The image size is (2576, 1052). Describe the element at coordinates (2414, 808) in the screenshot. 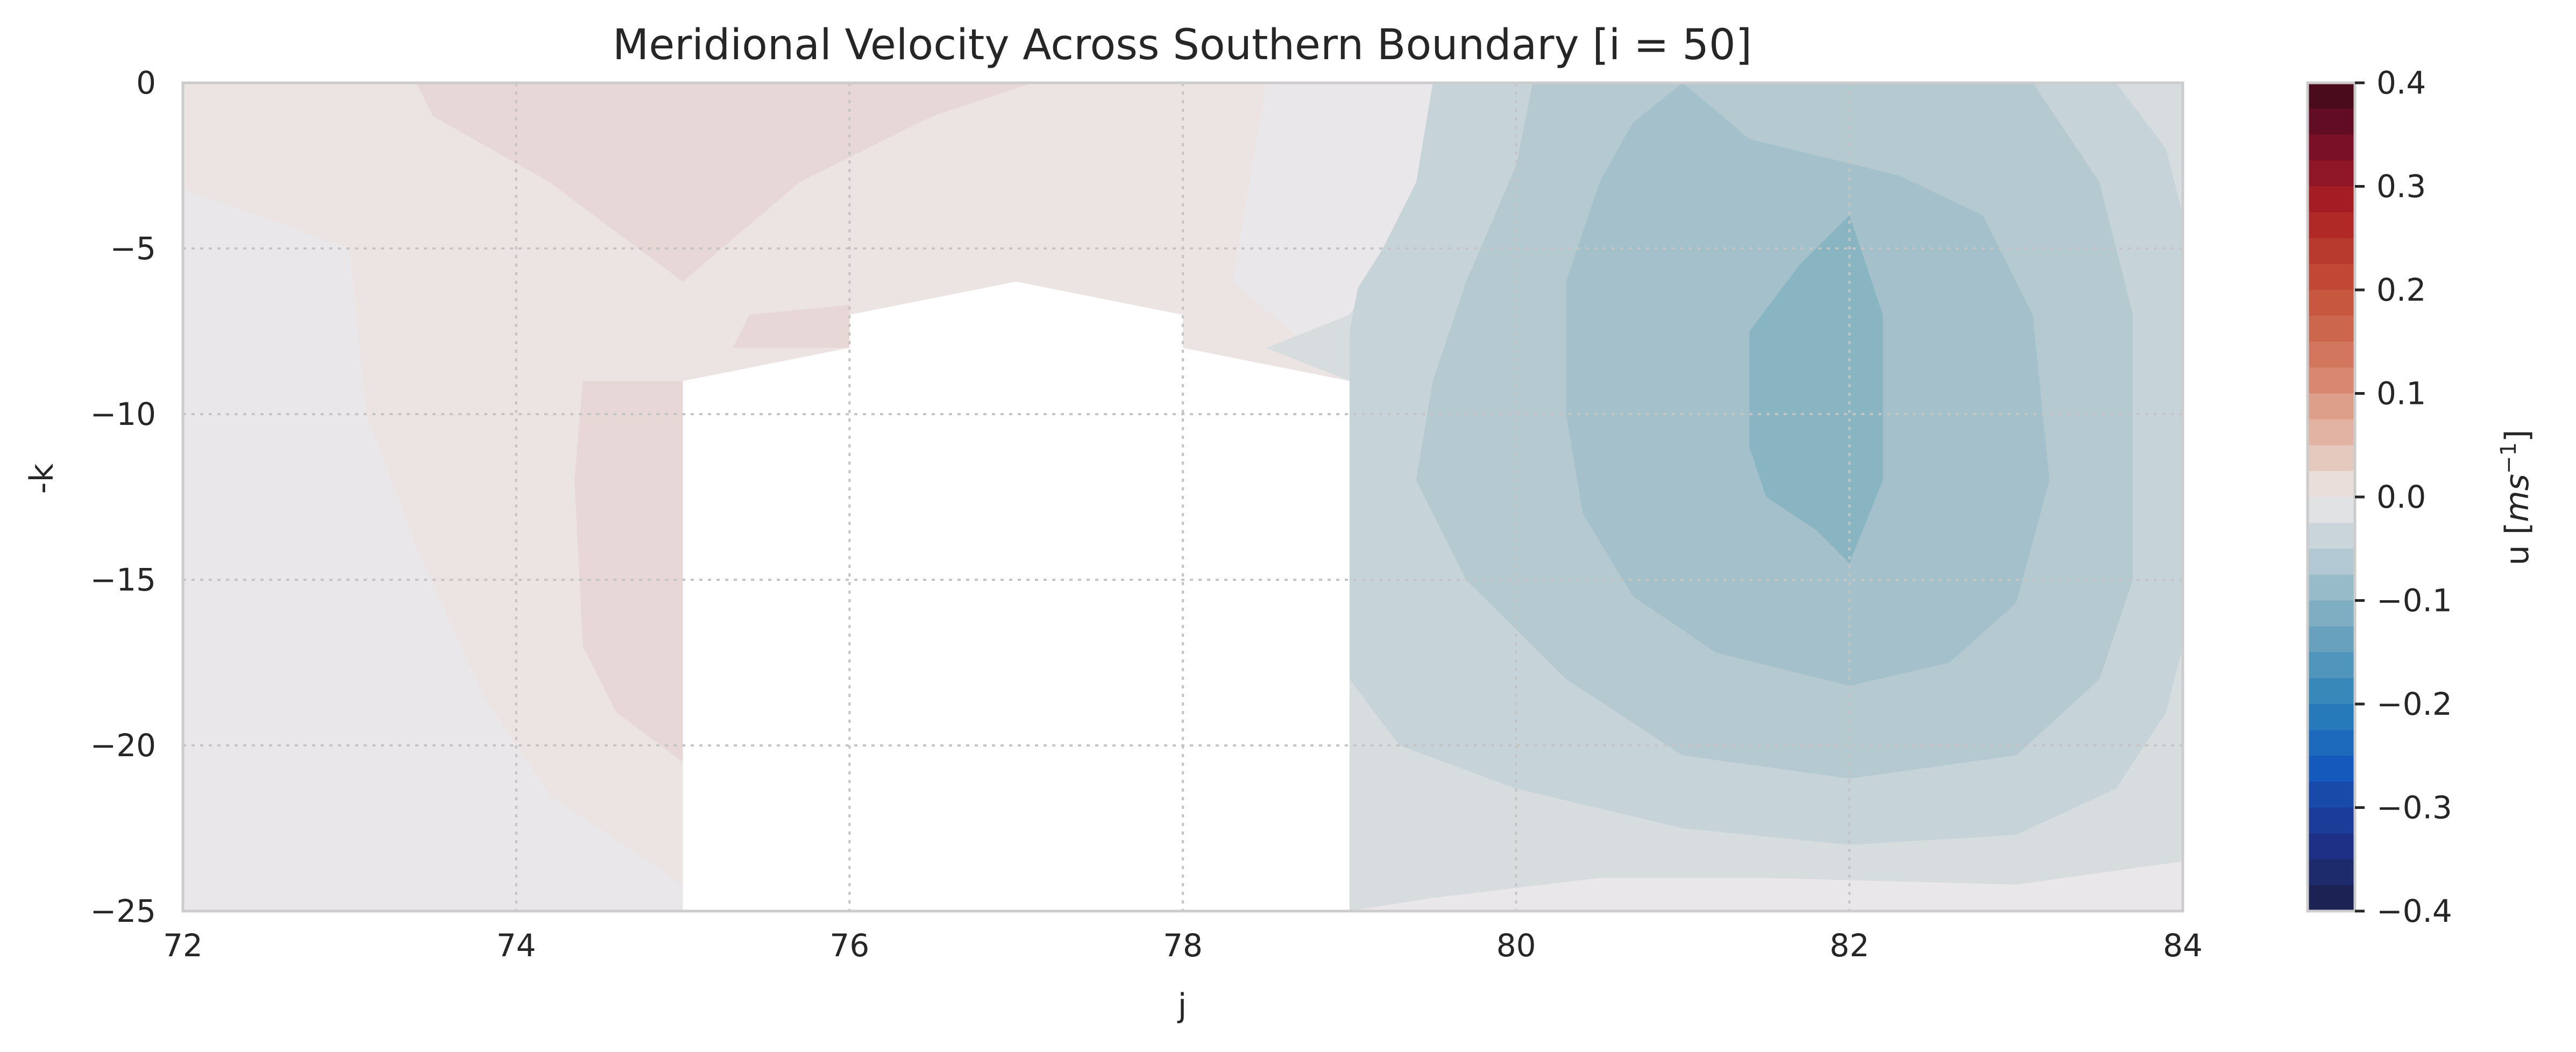

I see `colorbar-tick-label: −0.3` at that location.